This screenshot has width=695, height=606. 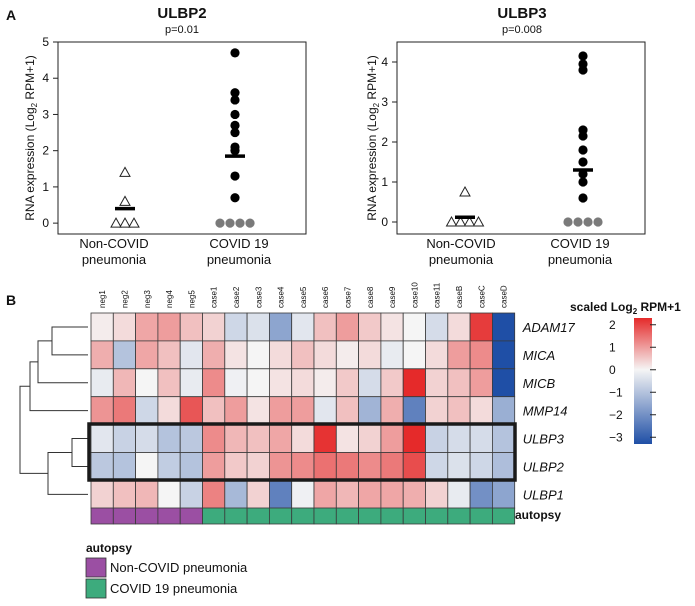 What do you see at coordinates (109, 548) in the screenshot?
I see `legend-title: autopsy` at bounding box center [109, 548].